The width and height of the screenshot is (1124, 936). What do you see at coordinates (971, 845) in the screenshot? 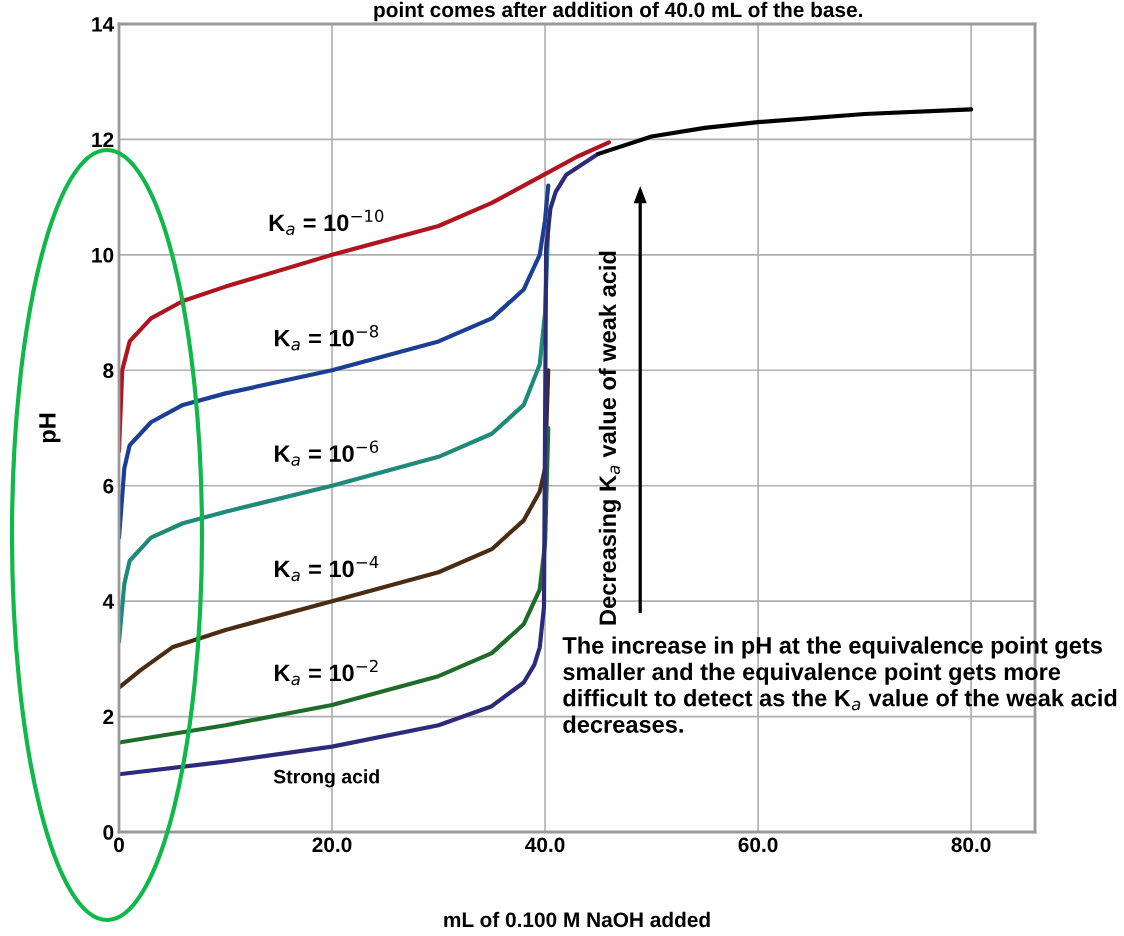
I see `x-tick-label: 80.0` at bounding box center [971, 845].